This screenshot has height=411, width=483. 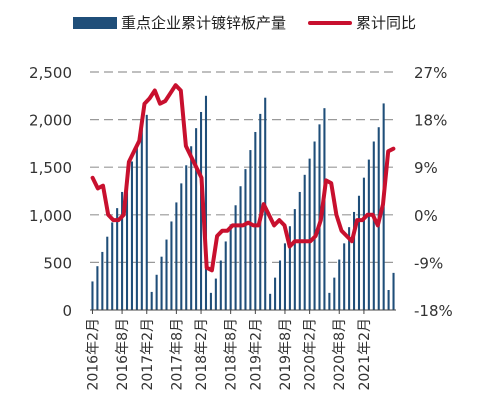 I want to click on y-axis-left-labels: 0 500 1,000 1,500 2,000 2,500, so click(x=50, y=192).